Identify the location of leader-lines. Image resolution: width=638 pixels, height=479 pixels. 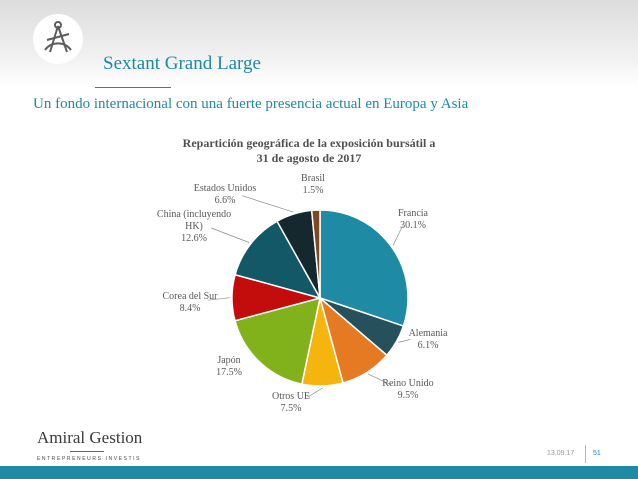
(309, 296).